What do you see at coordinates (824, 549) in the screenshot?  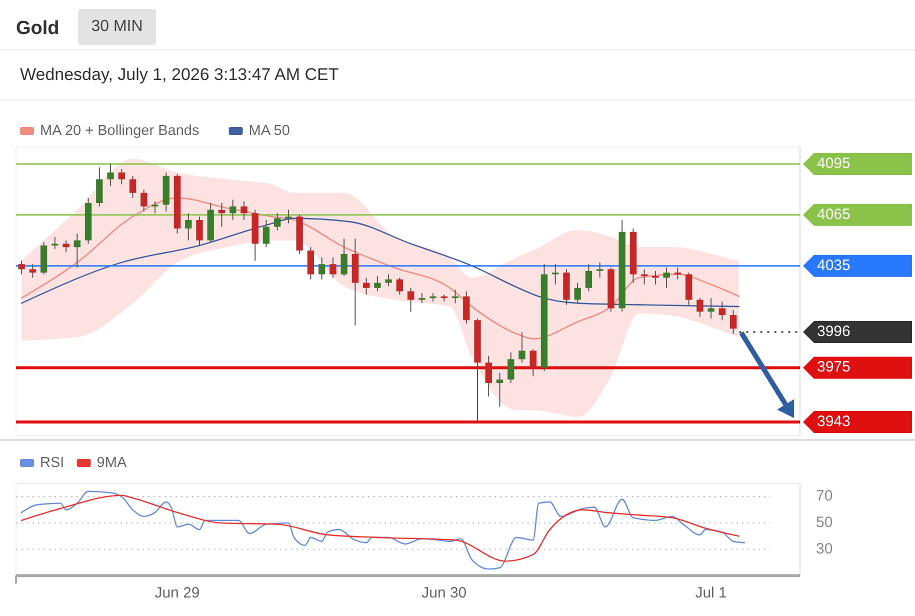 I see `y-tick-label: 30` at bounding box center [824, 549].